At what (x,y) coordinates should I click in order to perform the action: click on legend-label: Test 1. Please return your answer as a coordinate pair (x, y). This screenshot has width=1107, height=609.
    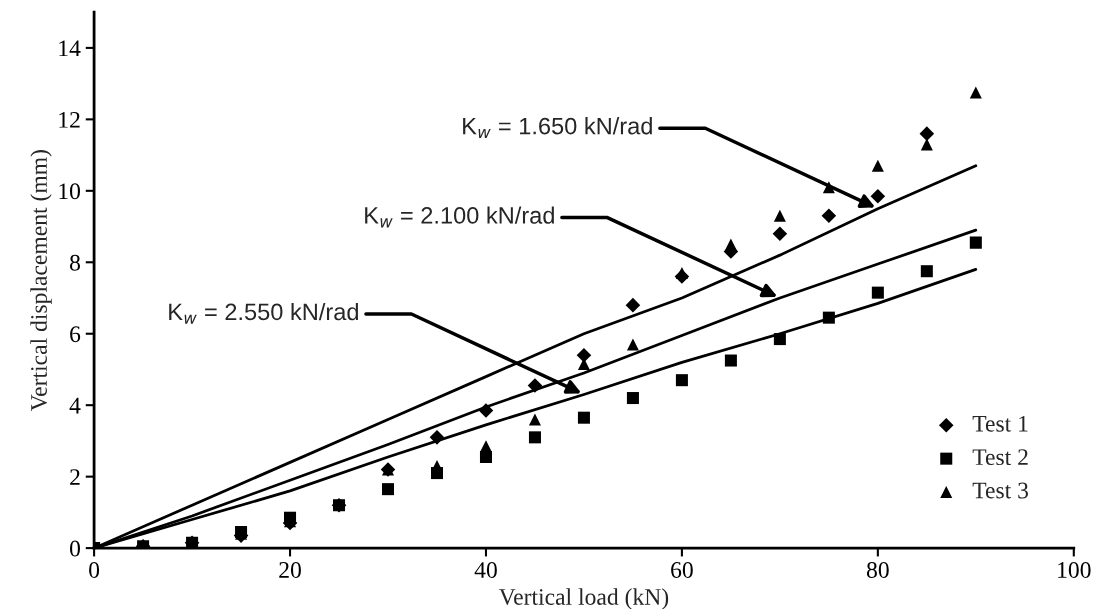
    Looking at the image, I should click on (1000, 423).